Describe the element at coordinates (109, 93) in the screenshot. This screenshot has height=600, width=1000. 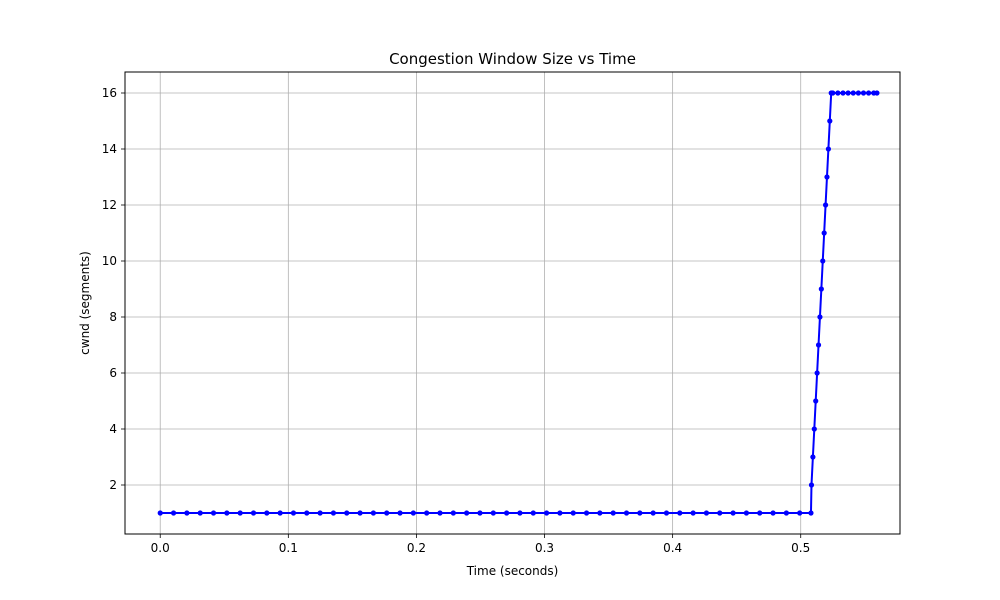
I see `y-tick-label: 16` at that location.